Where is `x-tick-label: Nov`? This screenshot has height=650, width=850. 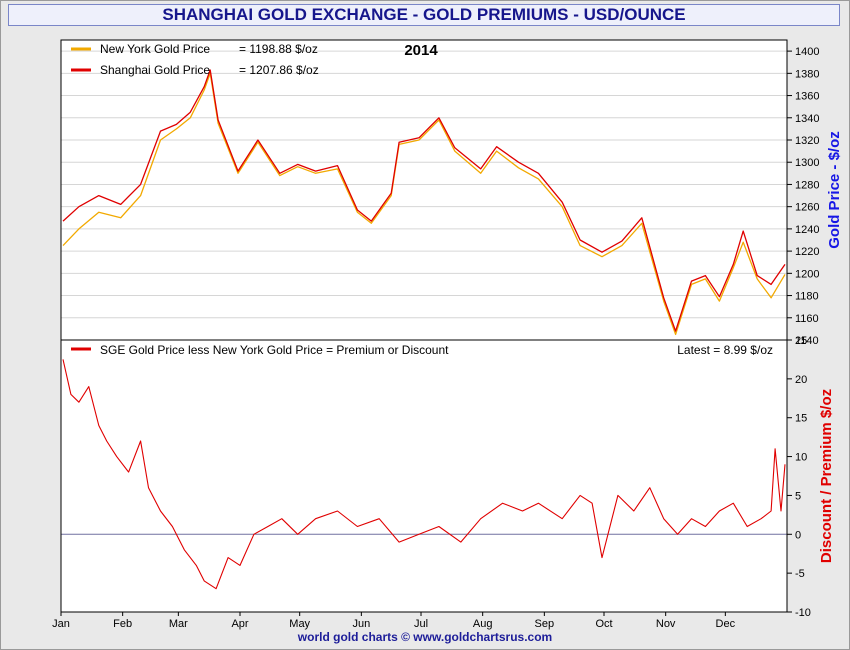 x-tick-label: Nov is located at coordinates (666, 624).